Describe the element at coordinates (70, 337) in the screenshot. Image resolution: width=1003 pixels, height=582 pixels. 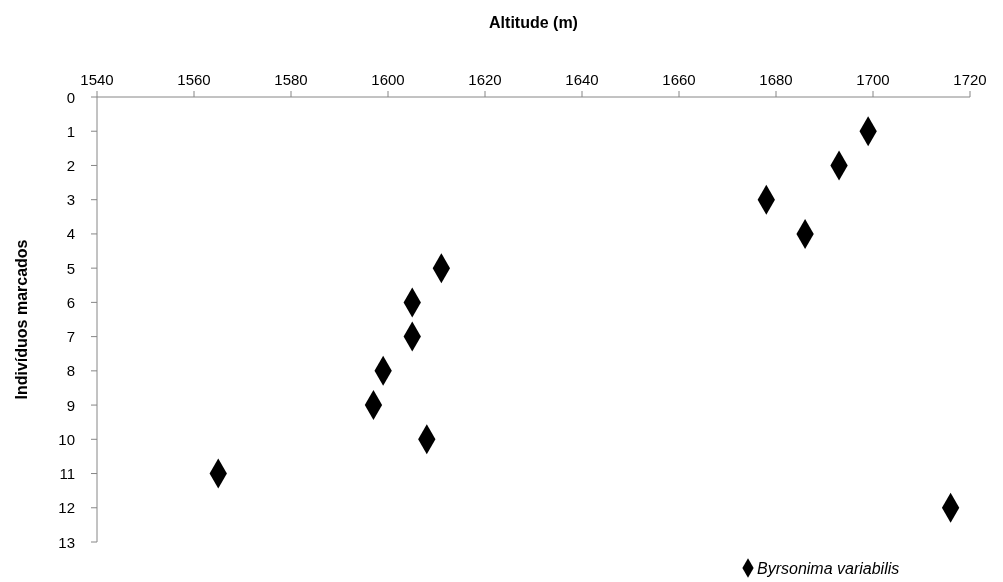
I see `y-tick-label: 7` at that location.